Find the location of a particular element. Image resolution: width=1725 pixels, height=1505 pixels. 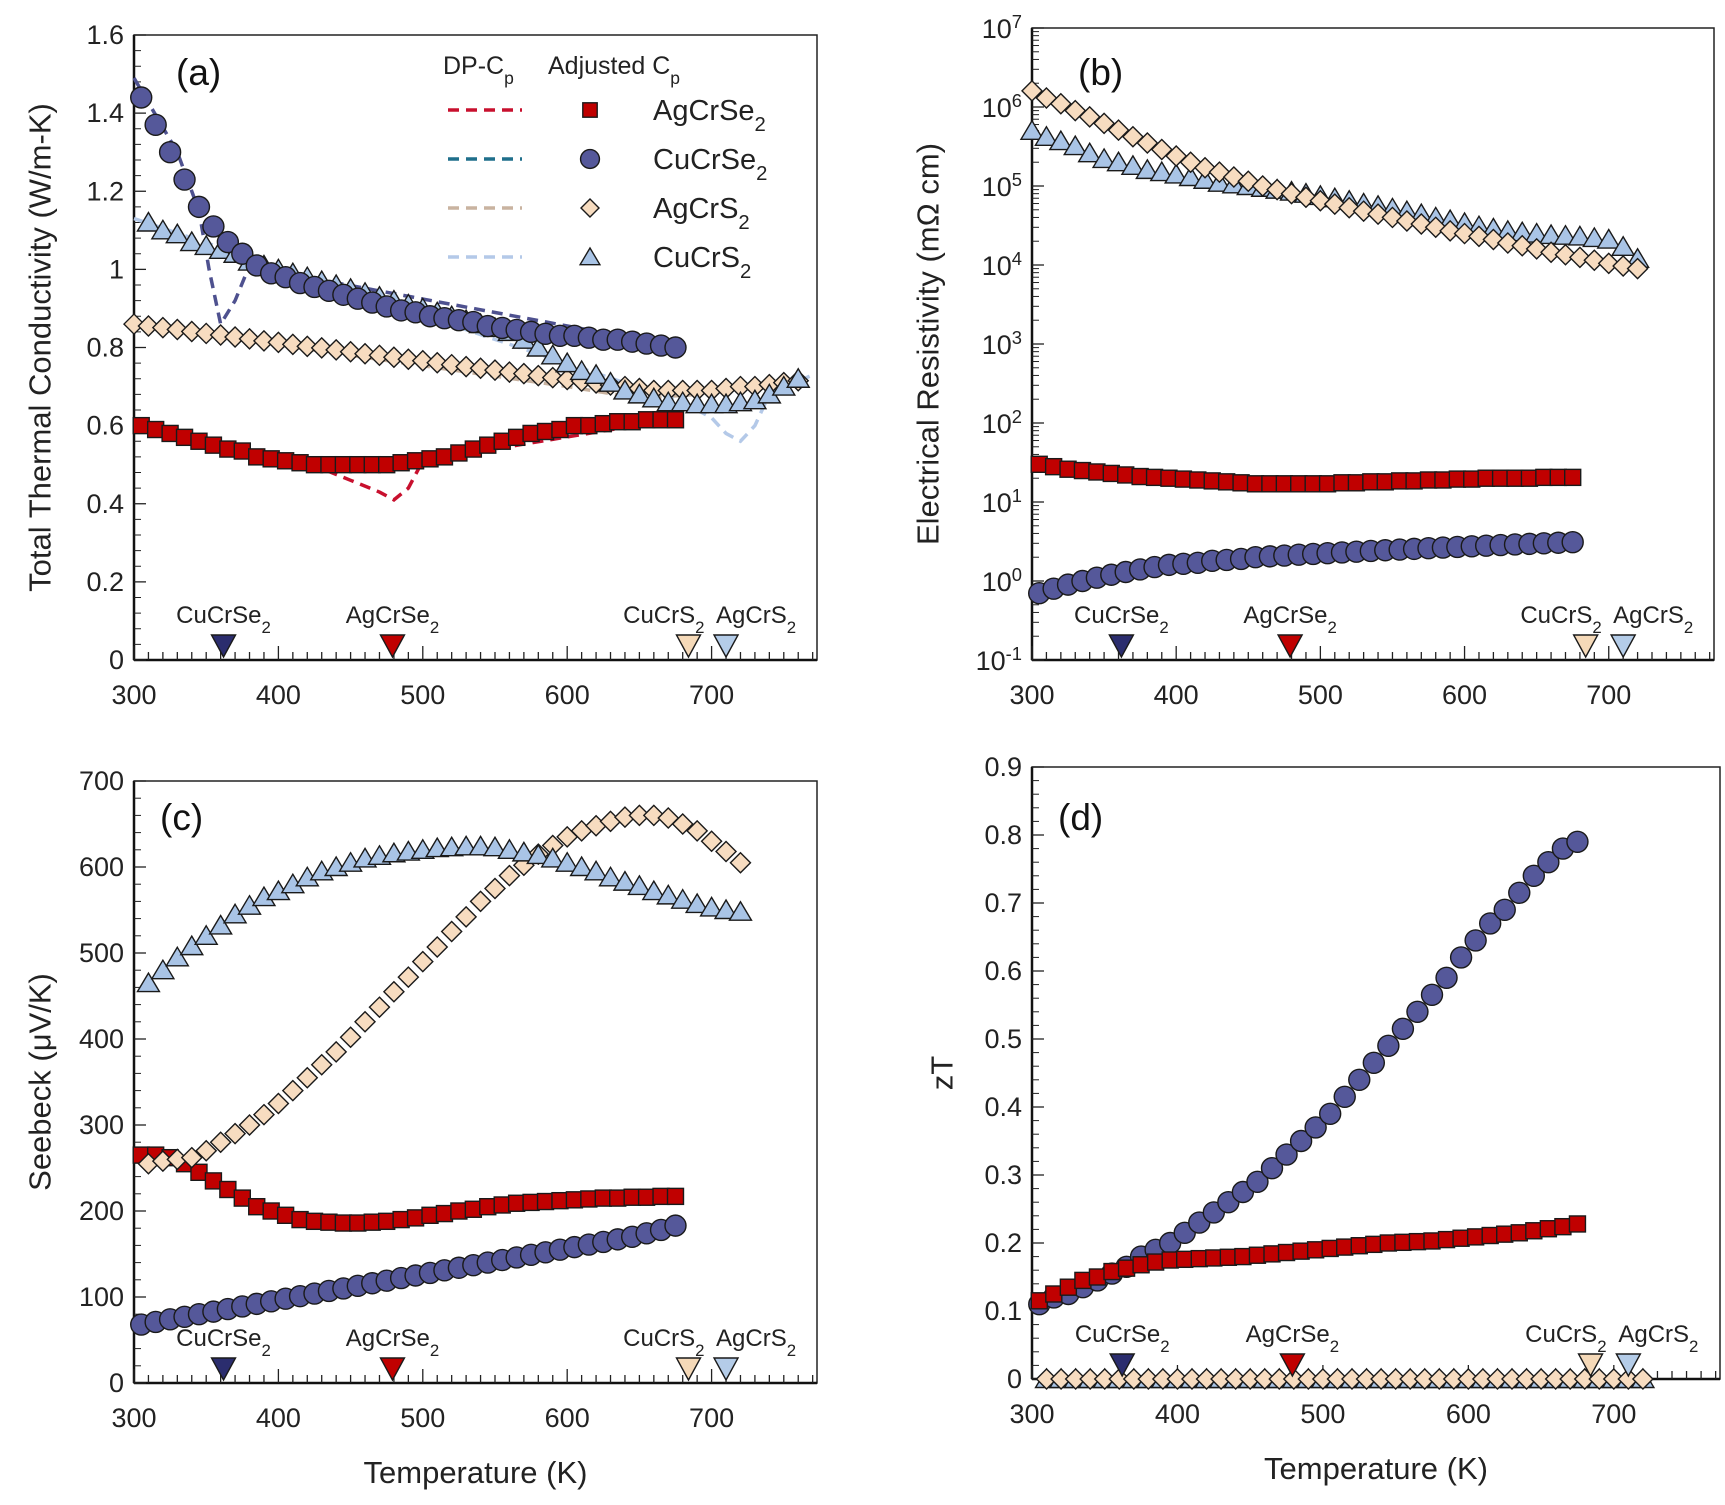

panel-label: (b) is located at coordinates (1100, 72).